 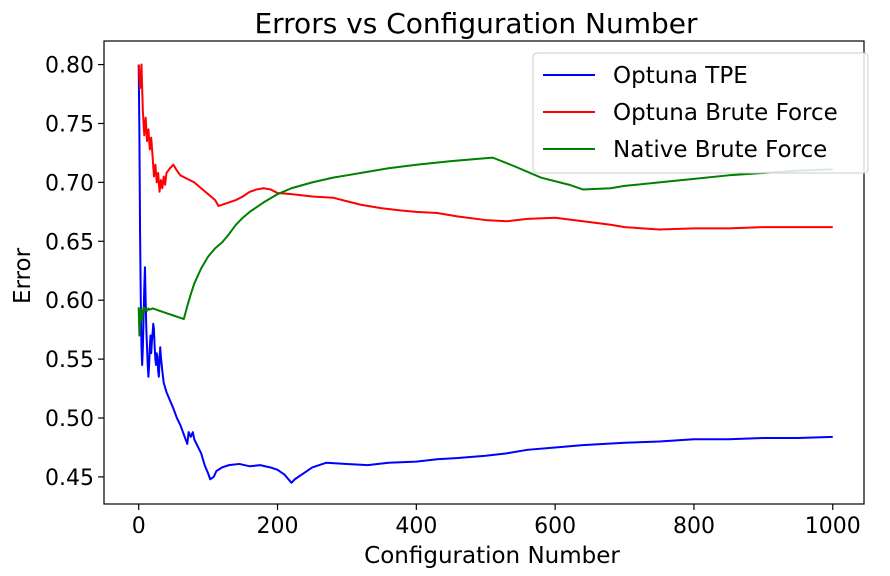 What do you see at coordinates (69, 478) in the screenshot?
I see `y-tick-label: 0.45` at bounding box center [69, 478].